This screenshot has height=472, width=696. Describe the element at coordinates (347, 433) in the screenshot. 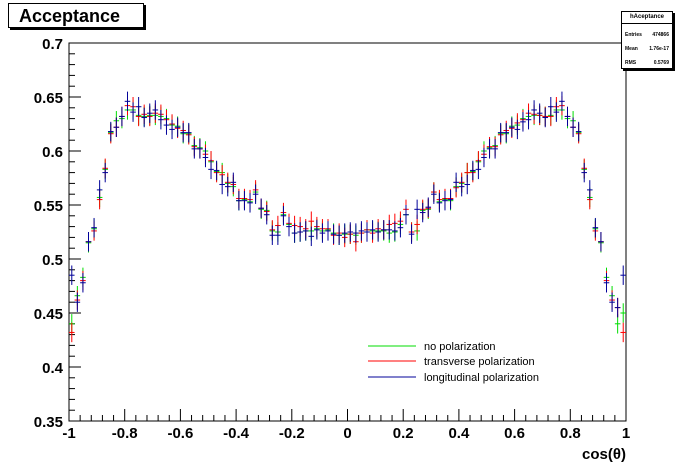

I see `x-tick-label: 0` at that location.